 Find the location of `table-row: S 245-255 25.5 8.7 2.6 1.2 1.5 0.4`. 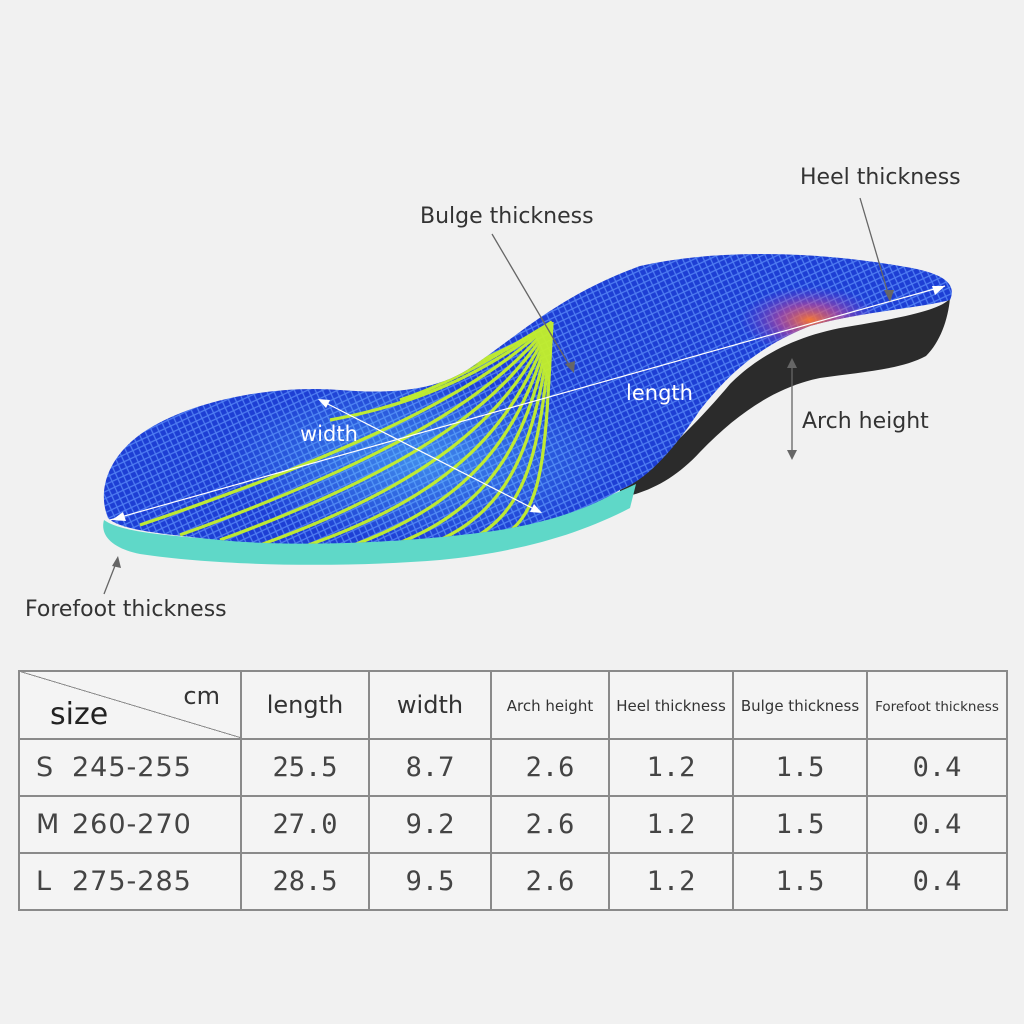

table-row: S 245-255 25.5 8.7 2.6 1.2 1.5 0.4 is located at coordinates (513, 767).